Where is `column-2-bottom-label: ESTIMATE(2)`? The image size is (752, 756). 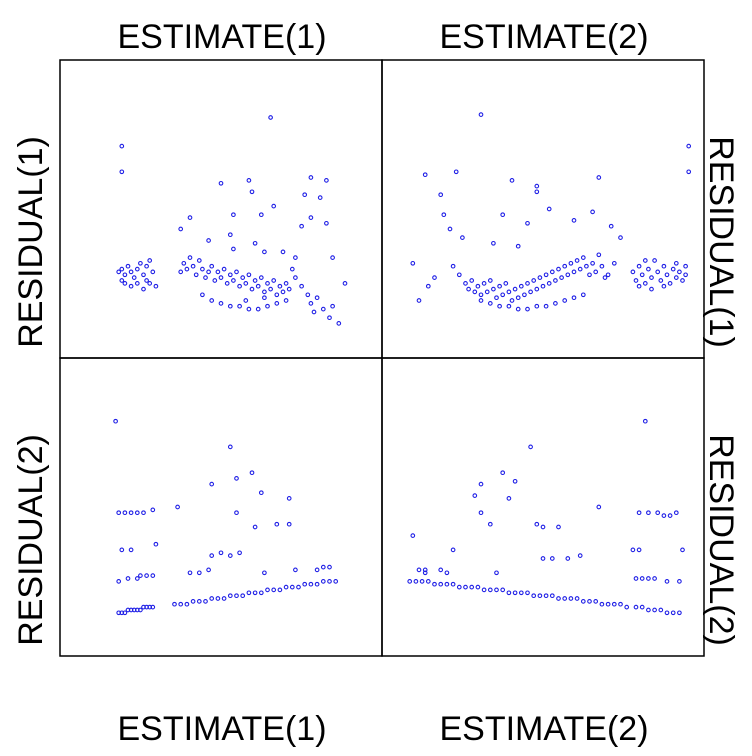
column-2-bottom-label: ESTIMATE(2) is located at coordinates (543, 729).